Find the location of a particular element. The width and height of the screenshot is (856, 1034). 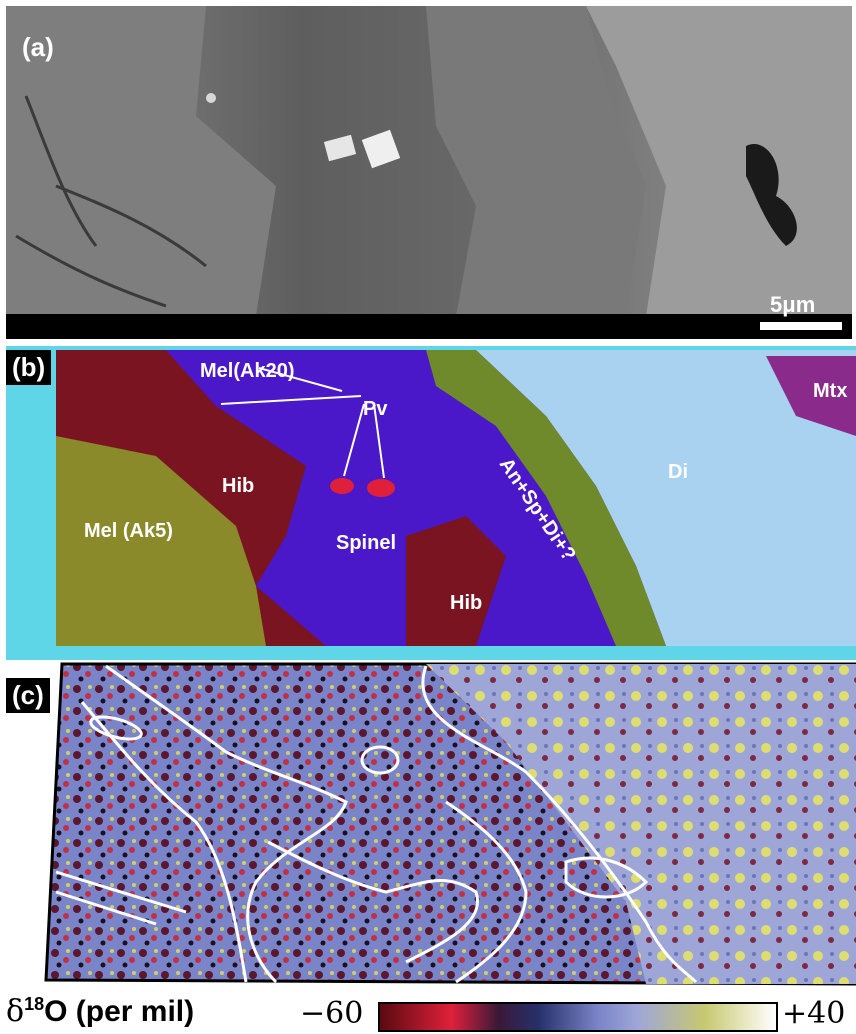

quantity-super: 18 is located at coordinates (34, 1004).